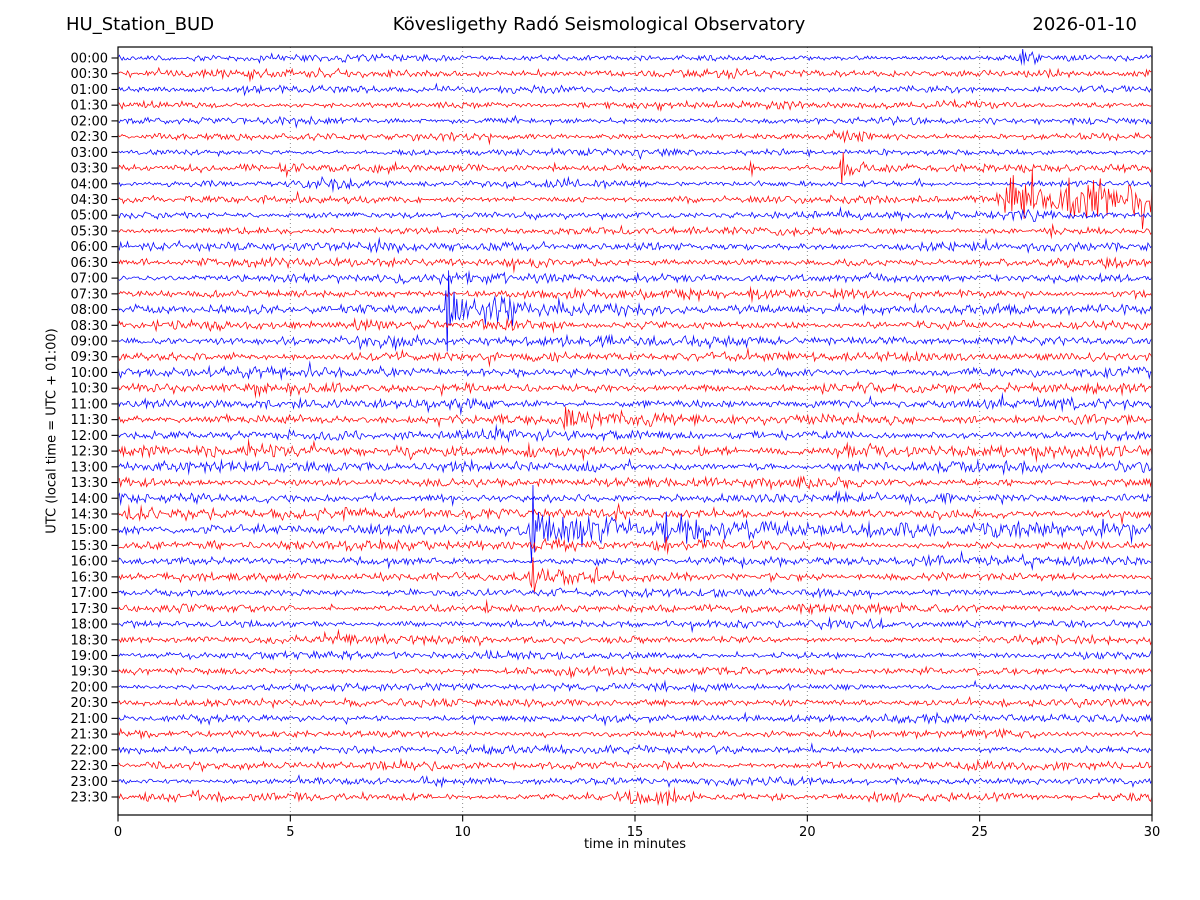  Describe the element at coordinates (89, 263) in the screenshot. I see `y-tick-label: 06:30` at that location.